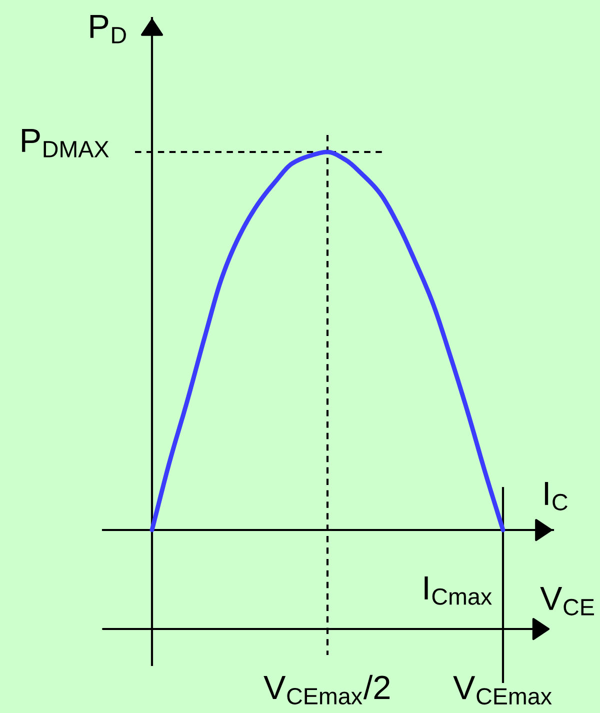  What do you see at coordinates (556, 496) in the screenshot?
I see `text: I$_{C}$` at bounding box center [556, 496].